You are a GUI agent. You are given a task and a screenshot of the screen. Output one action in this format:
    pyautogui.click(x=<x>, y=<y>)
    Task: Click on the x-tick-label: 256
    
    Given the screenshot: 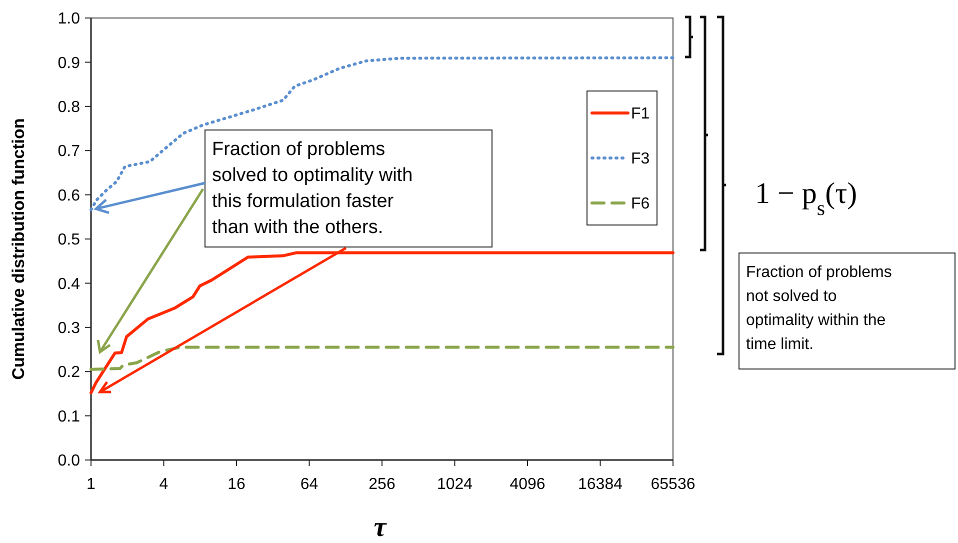 What is the action you would take?
    pyautogui.click(x=382, y=484)
    